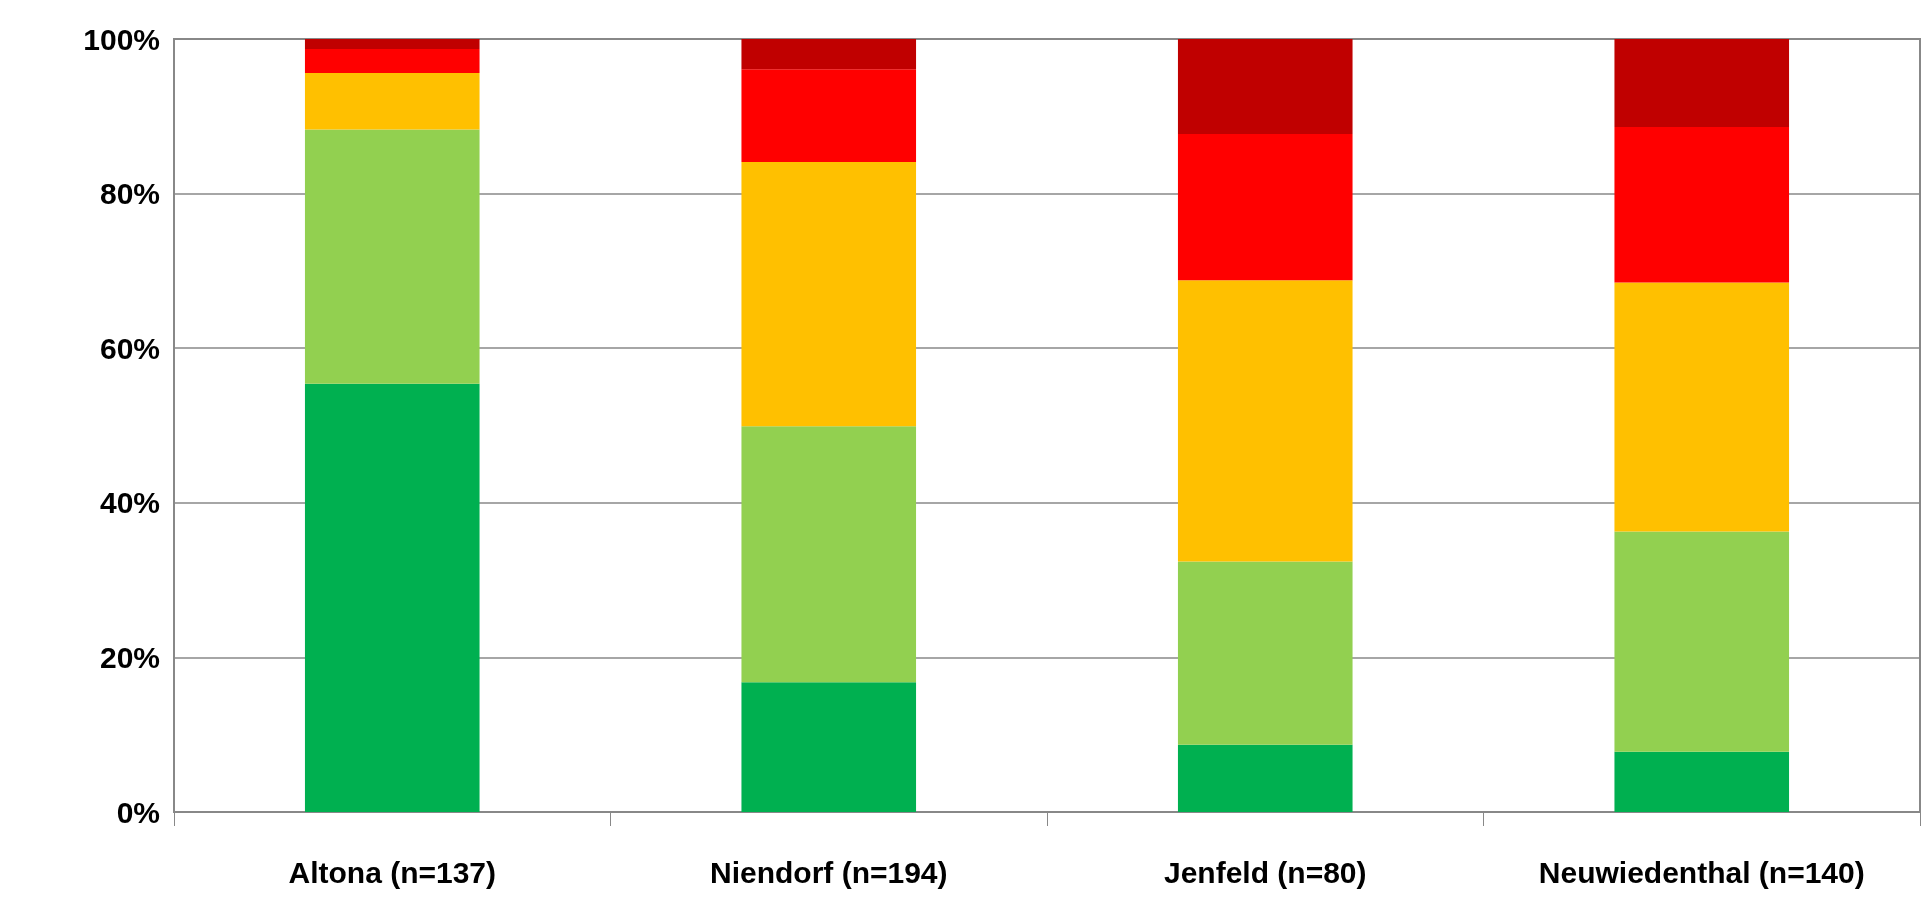  What do you see at coordinates (1701, 872) in the screenshot?
I see `x-tick-label: Neuwiedenthal (n=140)` at bounding box center [1701, 872].